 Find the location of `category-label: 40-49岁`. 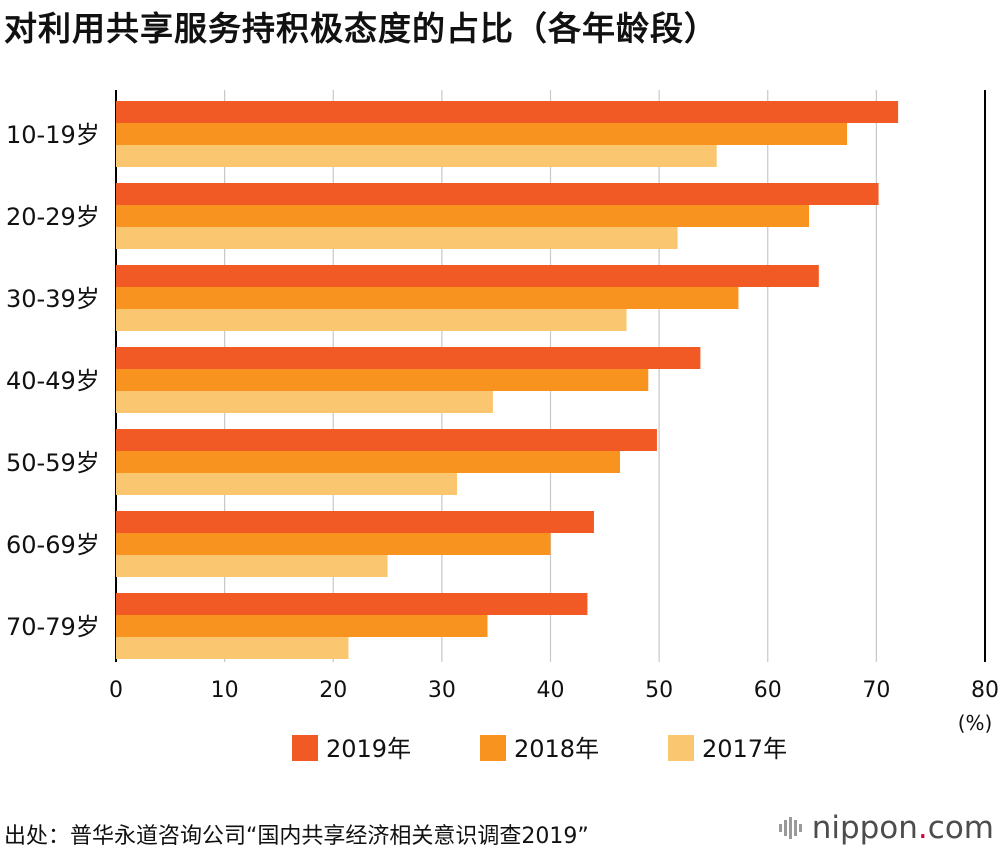

category-label: 40-49岁 is located at coordinates (53, 381).